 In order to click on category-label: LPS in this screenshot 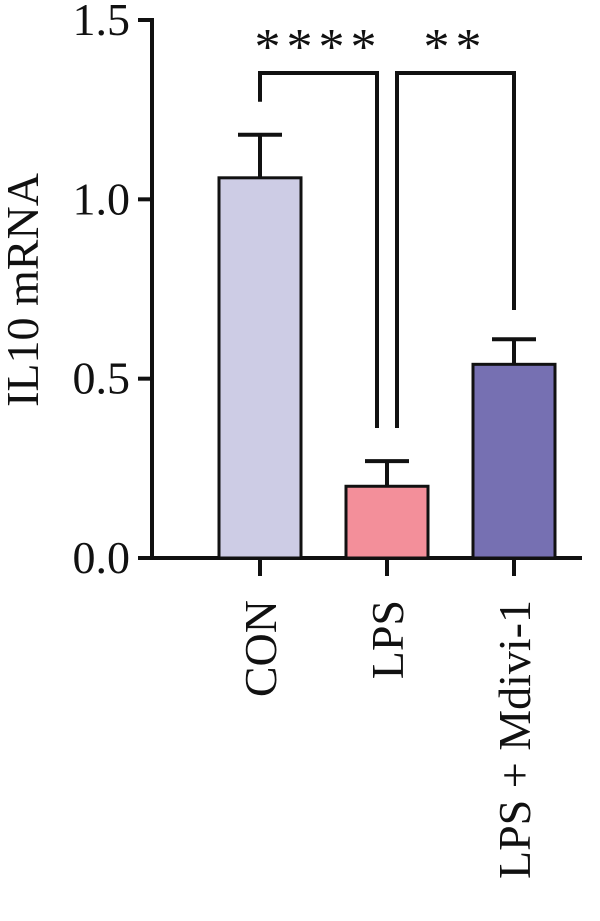, I will do `click(387, 639)`.